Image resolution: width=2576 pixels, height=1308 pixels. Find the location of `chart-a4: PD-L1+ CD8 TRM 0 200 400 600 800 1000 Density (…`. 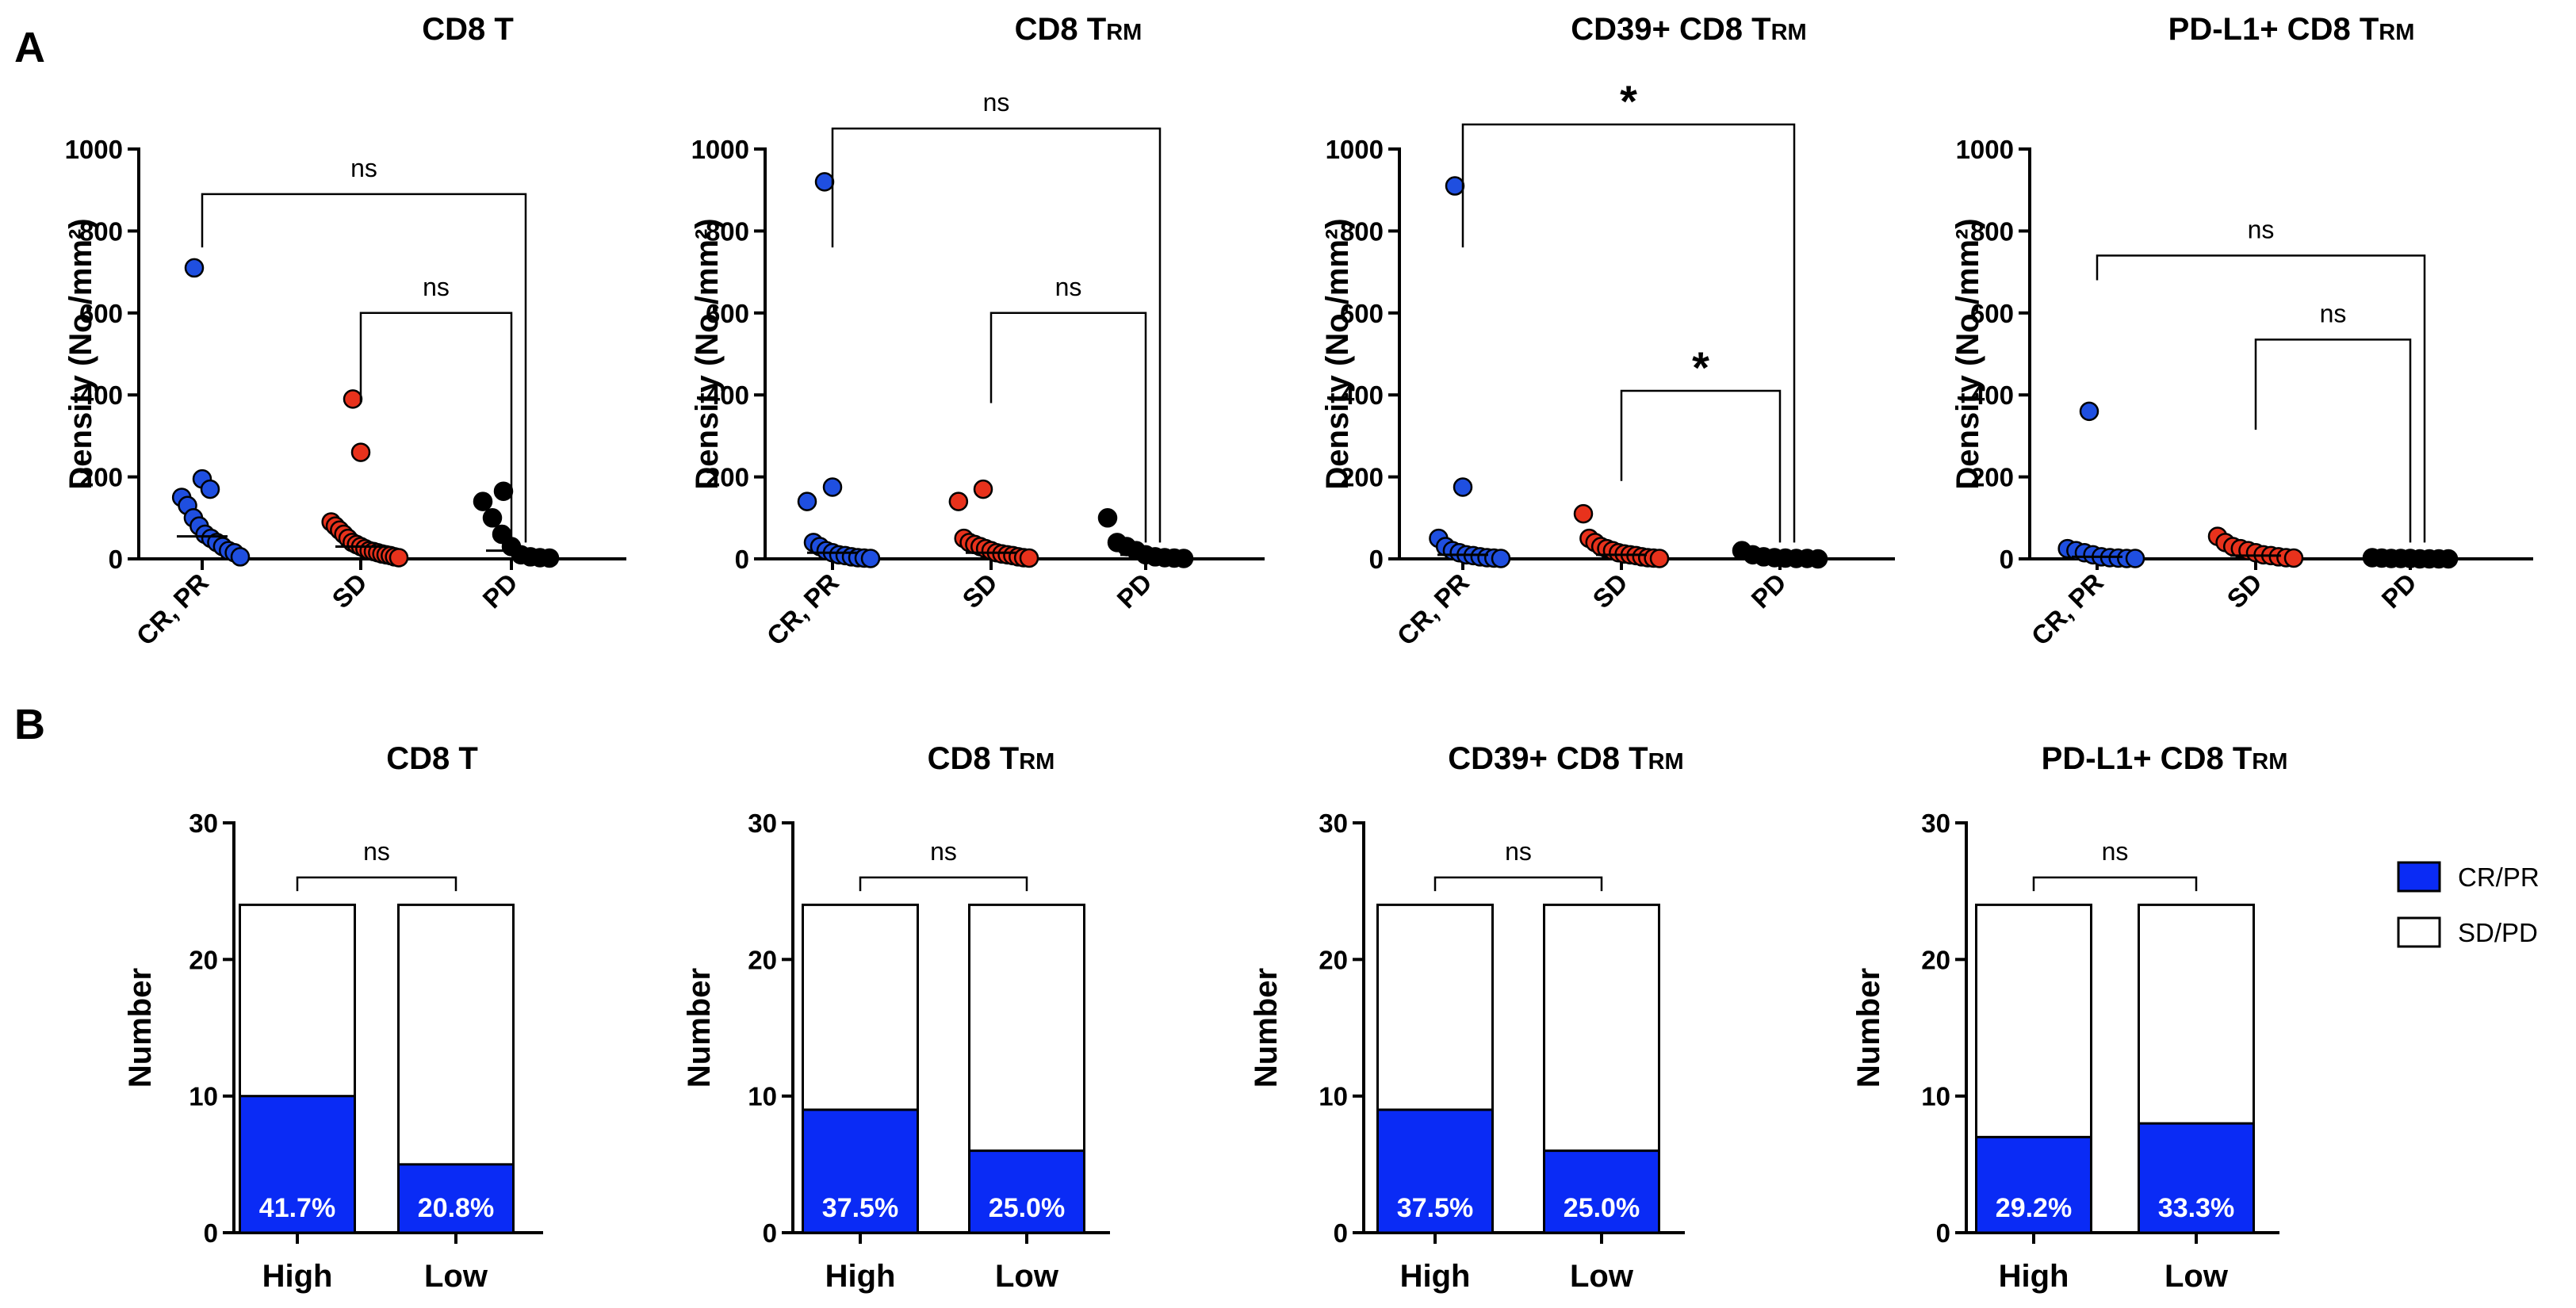

chart-a4: PD-L1+ CD8 TRM 0 200 400 600 800 1000 Density (… is located at coordinates (2241, 332).